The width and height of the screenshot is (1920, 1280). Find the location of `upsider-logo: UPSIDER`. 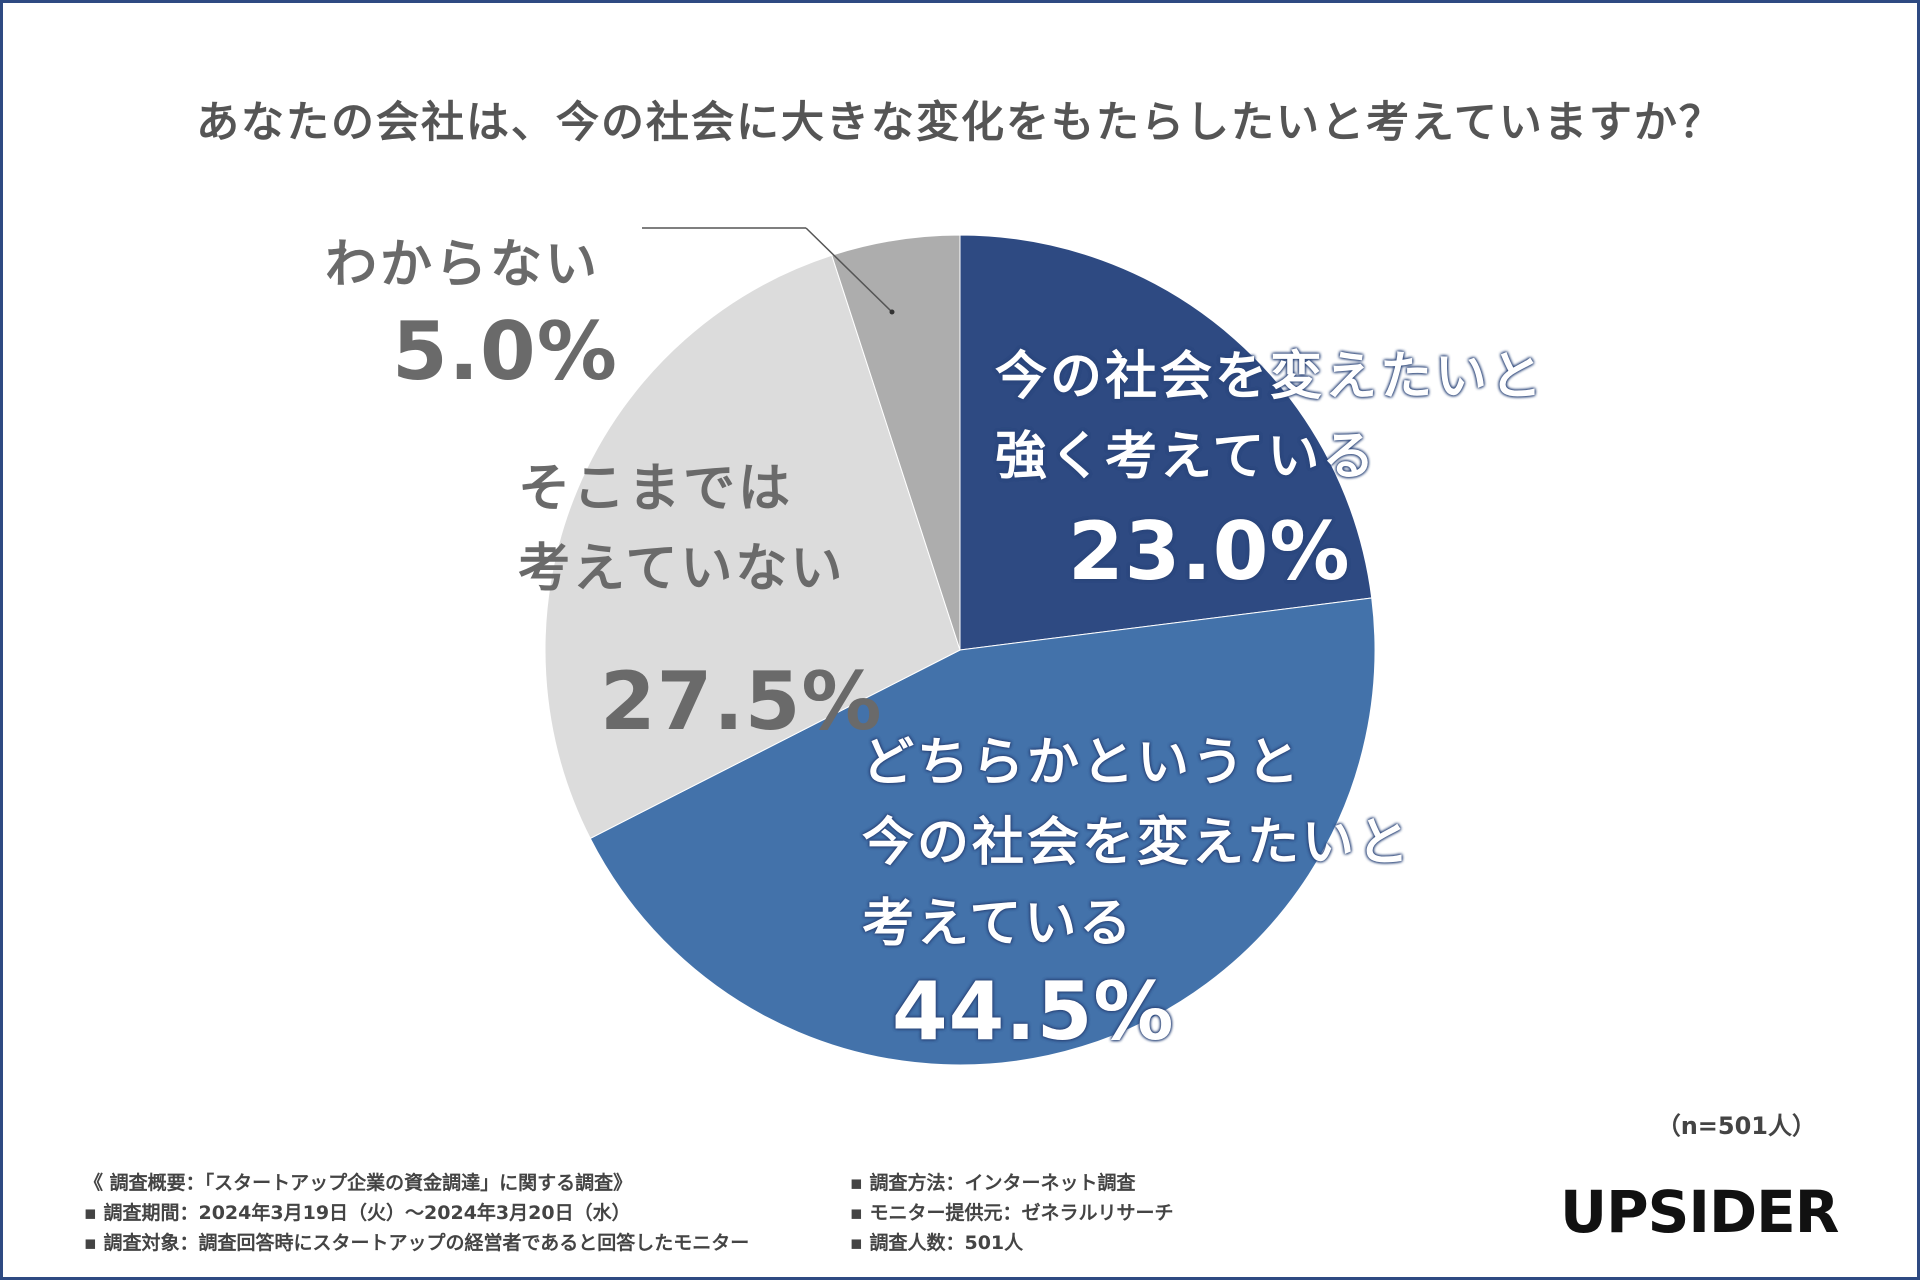

upsider-logo: UPSIDER is located at coordinates (1699, 1212).